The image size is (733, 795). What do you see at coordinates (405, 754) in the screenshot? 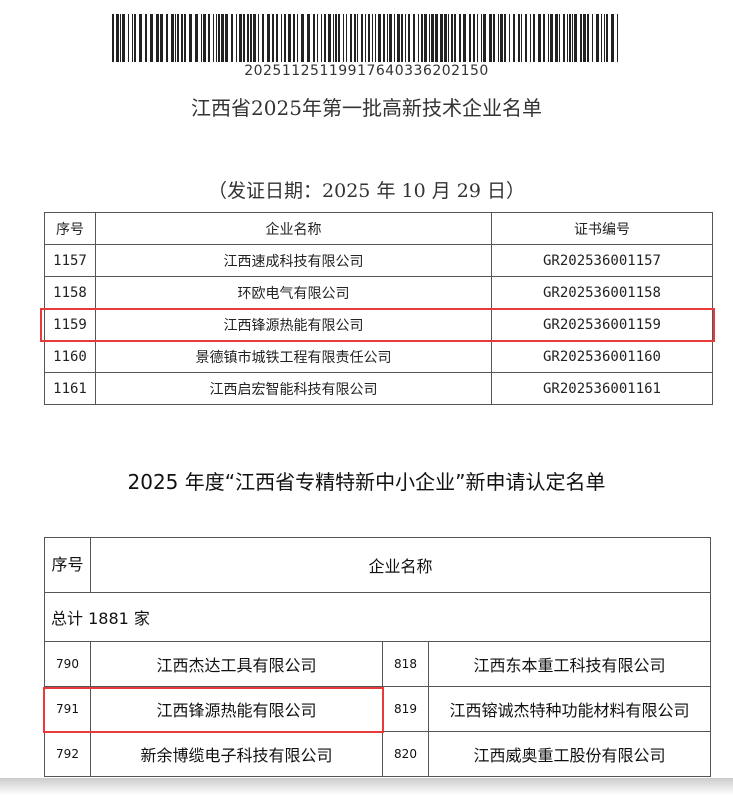
I see `seq: 820` at bounding box center [405, 754].